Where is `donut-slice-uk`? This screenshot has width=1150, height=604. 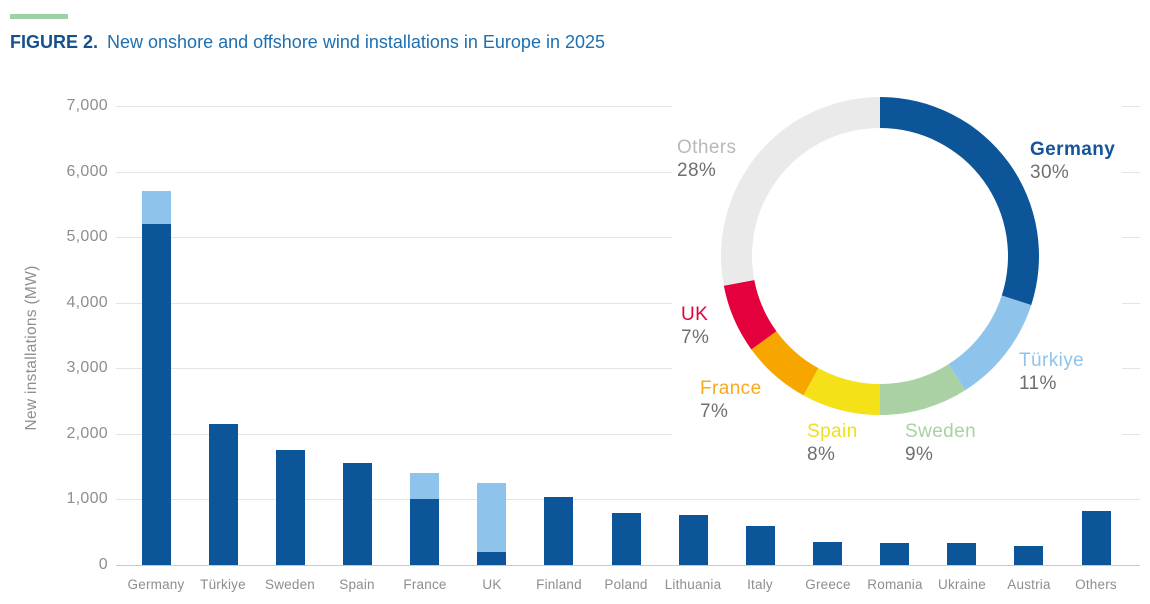 donut-slice-uk is located at coordinates (750, 314).